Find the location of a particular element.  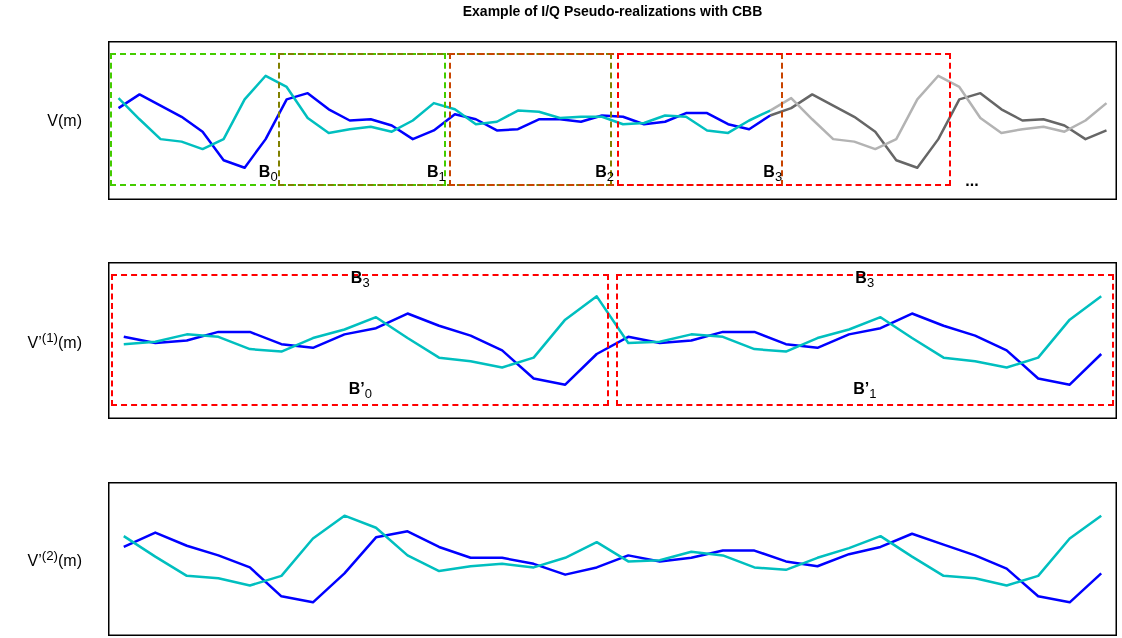

y-axis-title: V’$^{(2)}$(m) is located at coordinates (54, 559).